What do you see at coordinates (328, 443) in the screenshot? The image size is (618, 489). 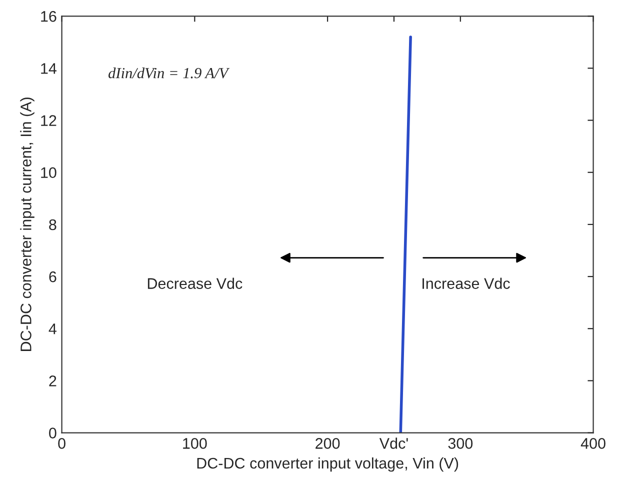 I see `x-tick-label: 200` at bounding box center [328, 443].